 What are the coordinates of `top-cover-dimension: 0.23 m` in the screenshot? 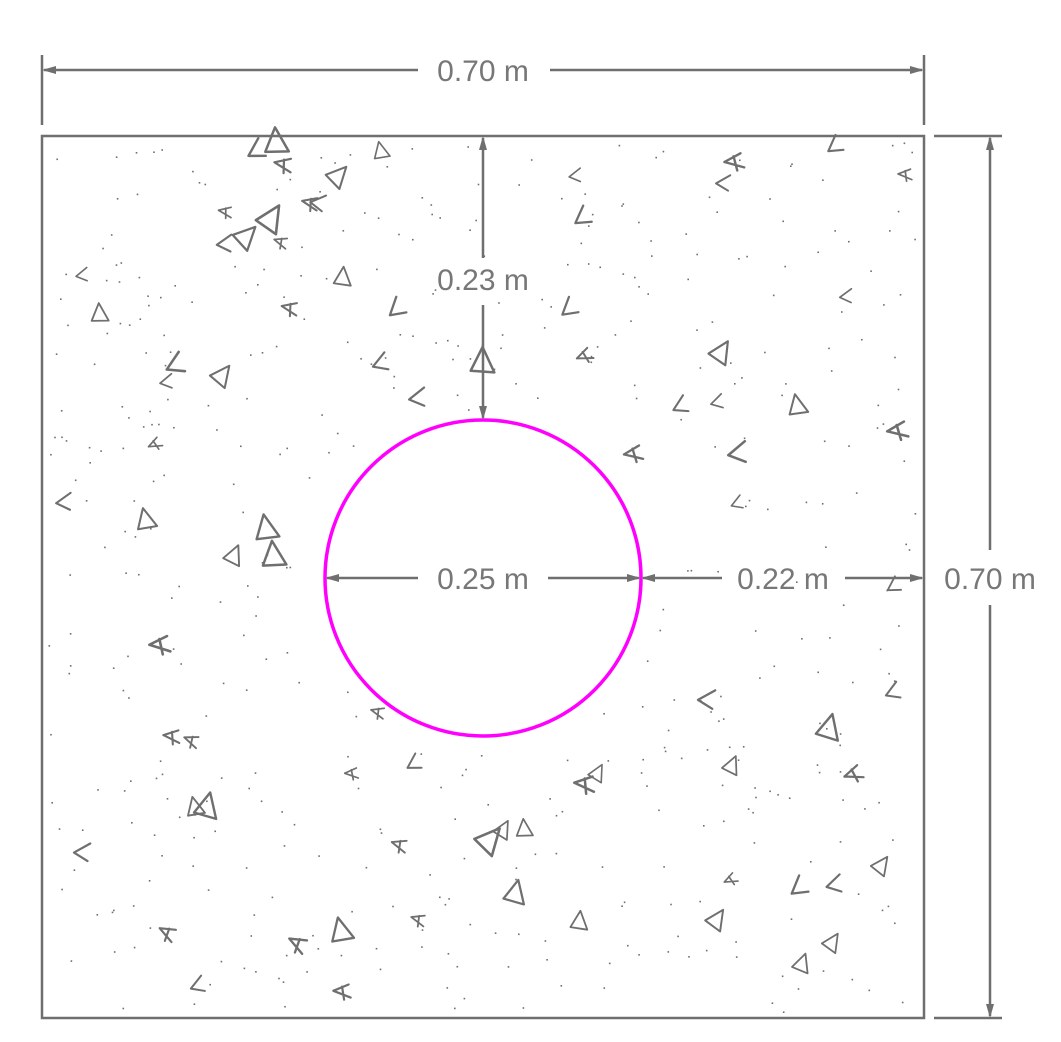 It's located at (483, 278).